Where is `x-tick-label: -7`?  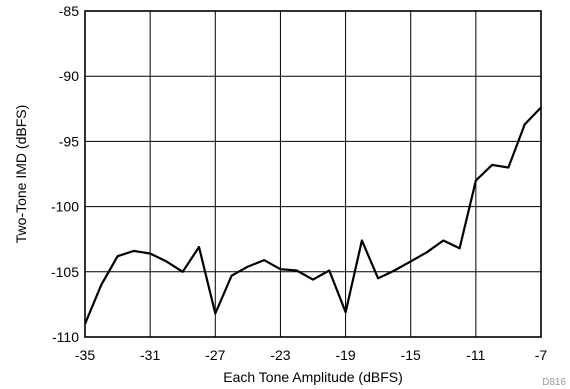
x-tick-label: -7 is located at coordinates (541, 355).